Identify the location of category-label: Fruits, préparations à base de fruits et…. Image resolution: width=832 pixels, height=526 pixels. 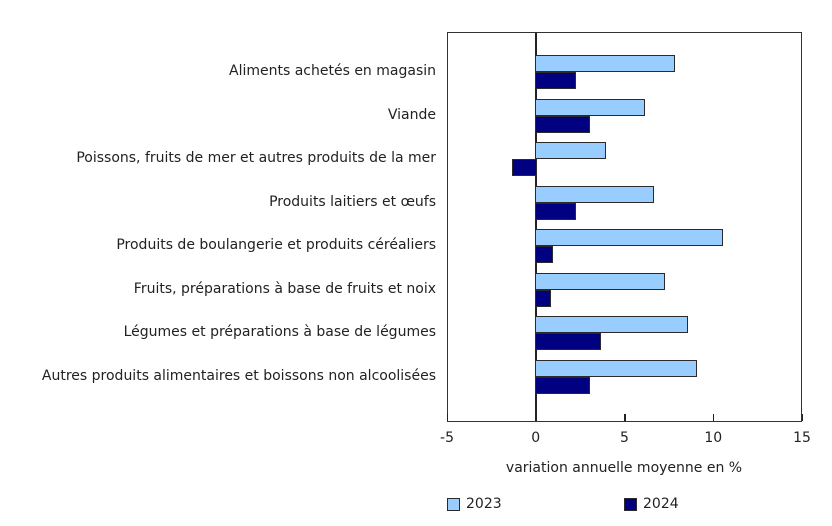
(284, 288).